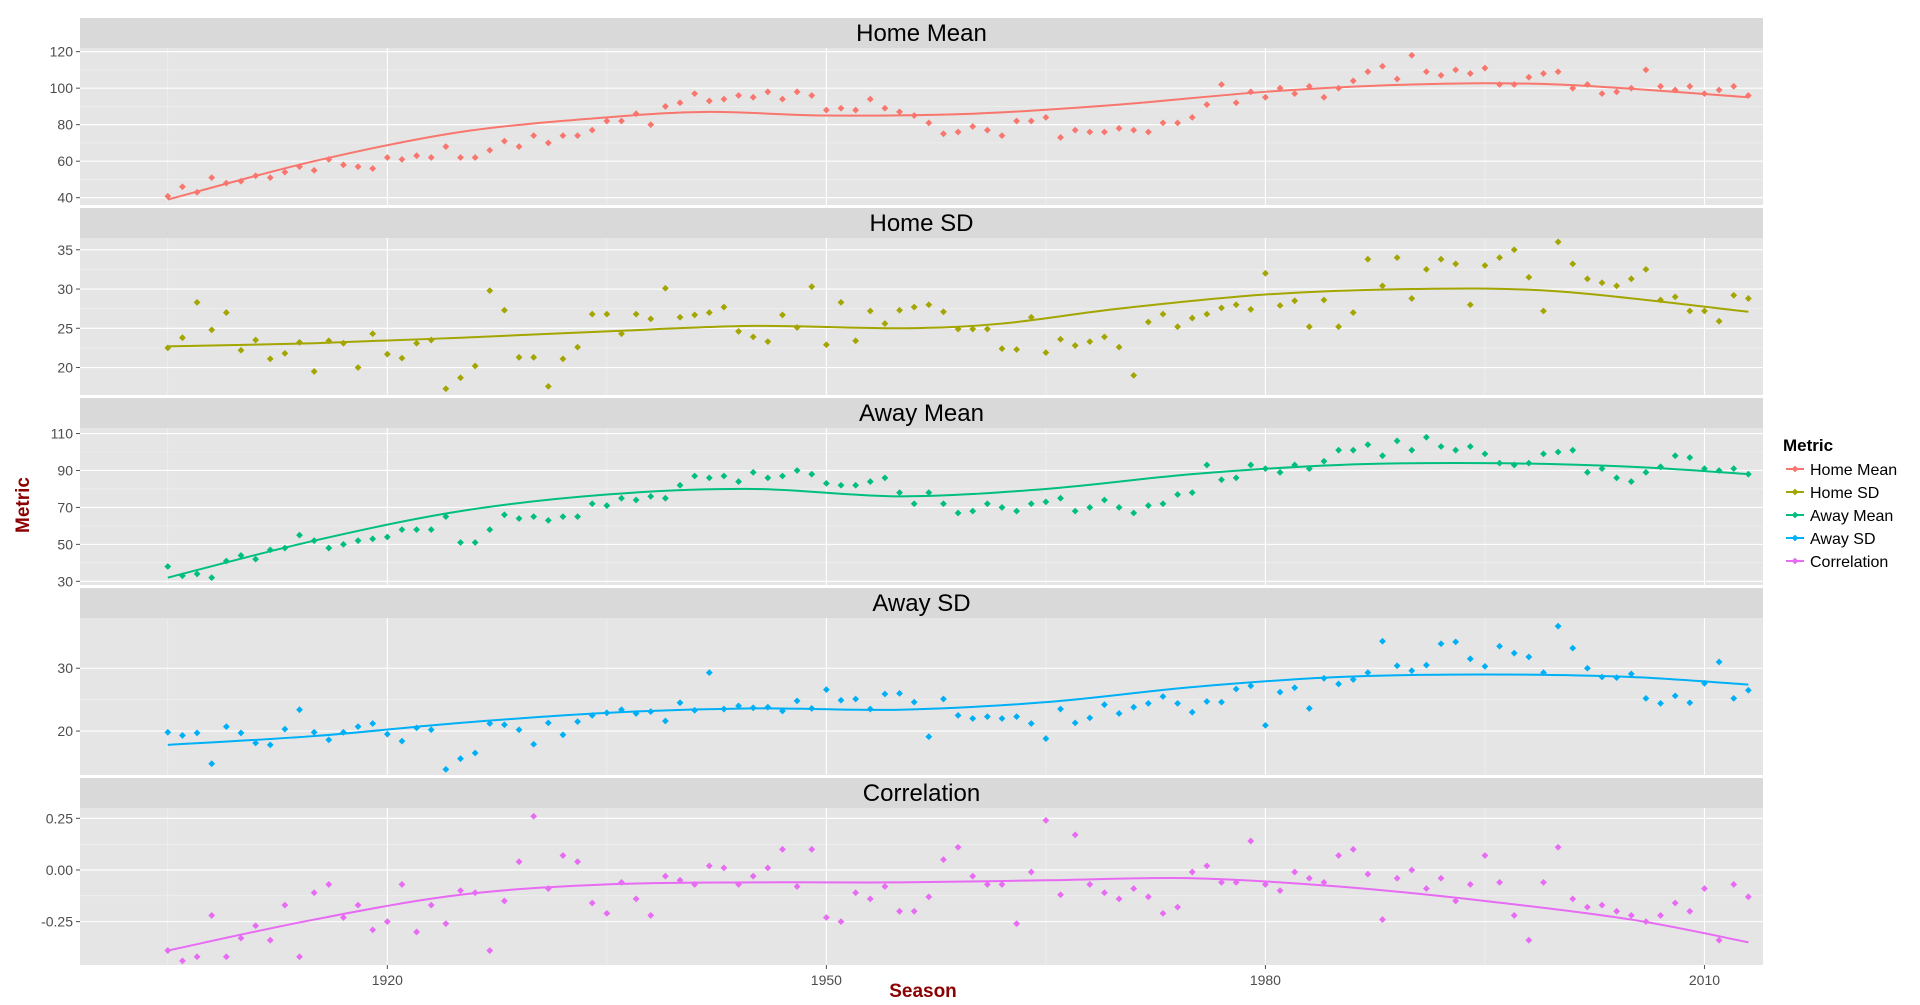 This screenshot has height=1005, width=1920. Describe the element at coordinates (1849, 562) in the screenshot. I see `legend-label: Correlation` at that location.